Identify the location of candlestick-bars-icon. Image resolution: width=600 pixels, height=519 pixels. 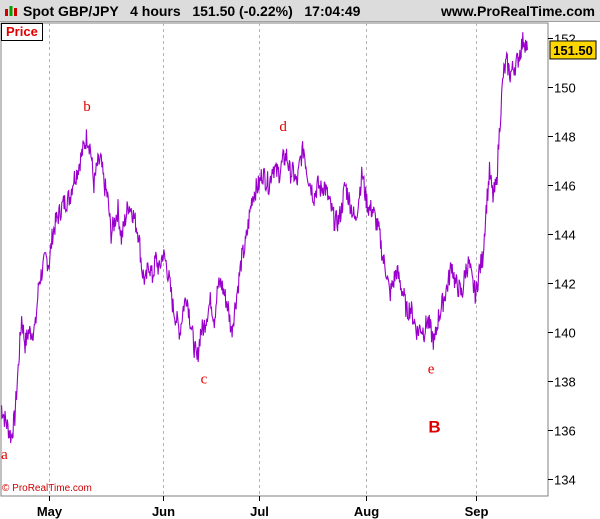
(11, 11).